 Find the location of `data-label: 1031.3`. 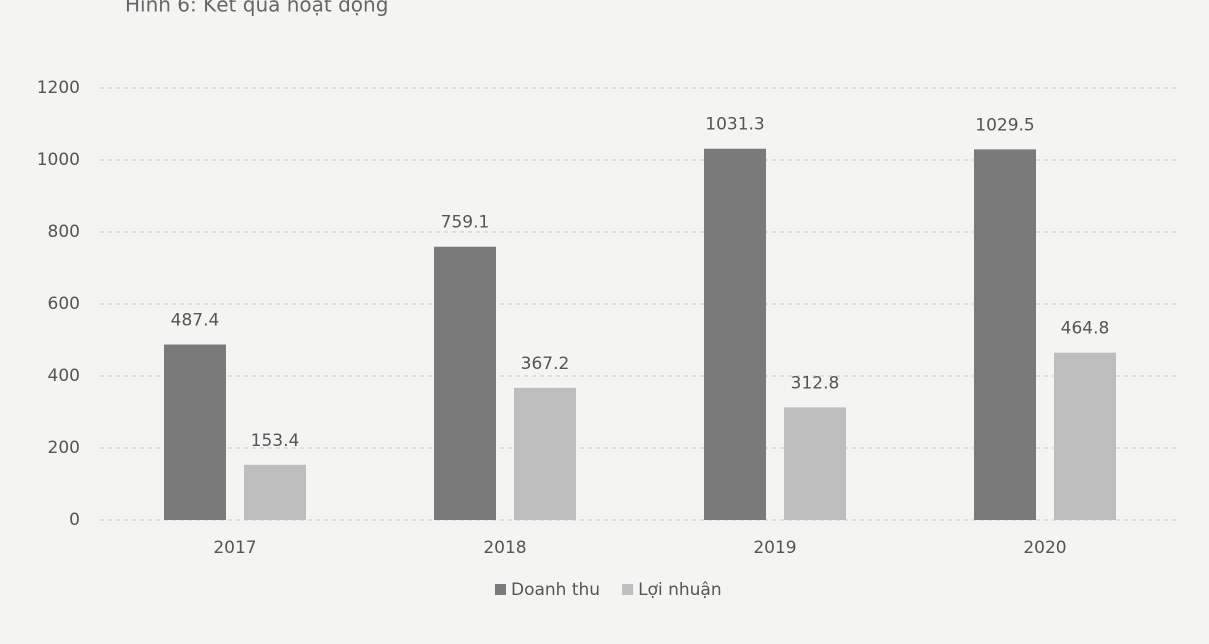

data-label: 1031.3 is located at coordinates (734, 125).